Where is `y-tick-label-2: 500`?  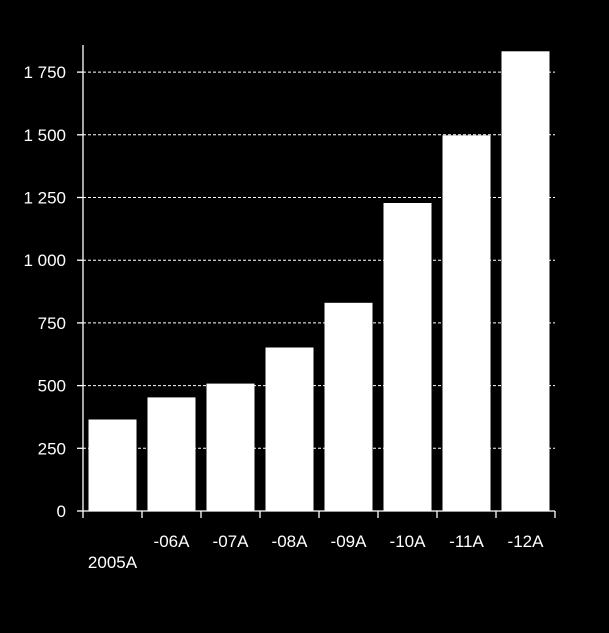 y-tick-label-2: 500 is located at coordinates (52, 386).